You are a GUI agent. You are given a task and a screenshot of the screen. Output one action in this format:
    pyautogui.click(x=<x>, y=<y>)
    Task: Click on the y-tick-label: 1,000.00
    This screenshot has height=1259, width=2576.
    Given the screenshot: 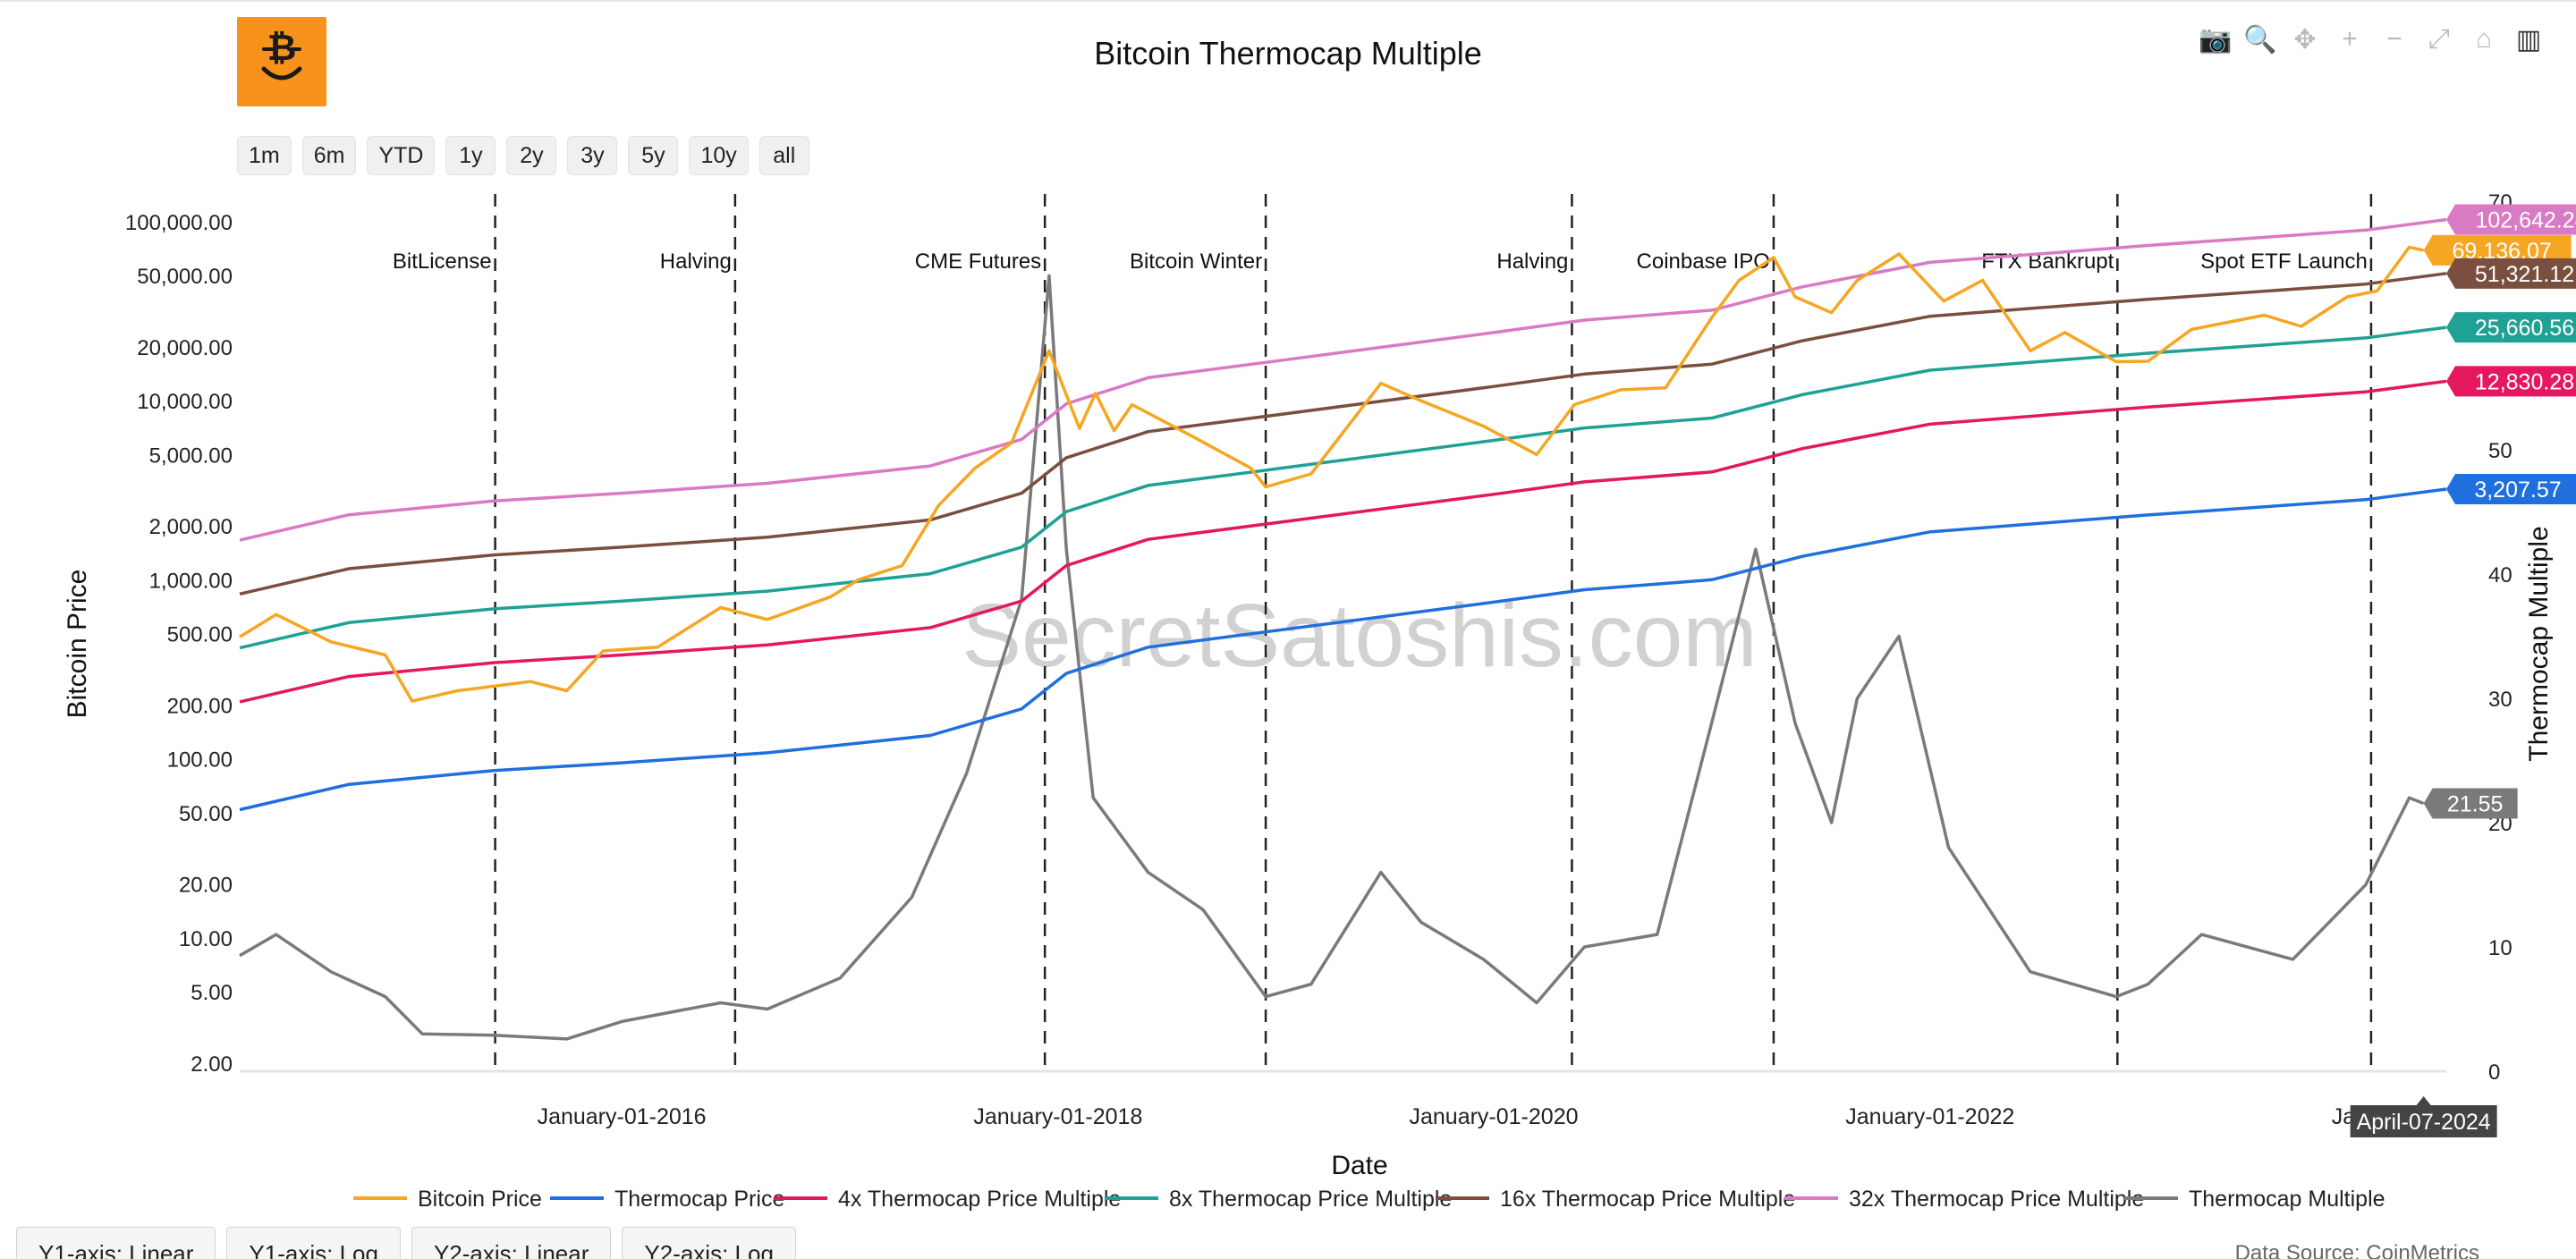 What is the action you would take?
    pyautogui.click(x=191, y=581)
    